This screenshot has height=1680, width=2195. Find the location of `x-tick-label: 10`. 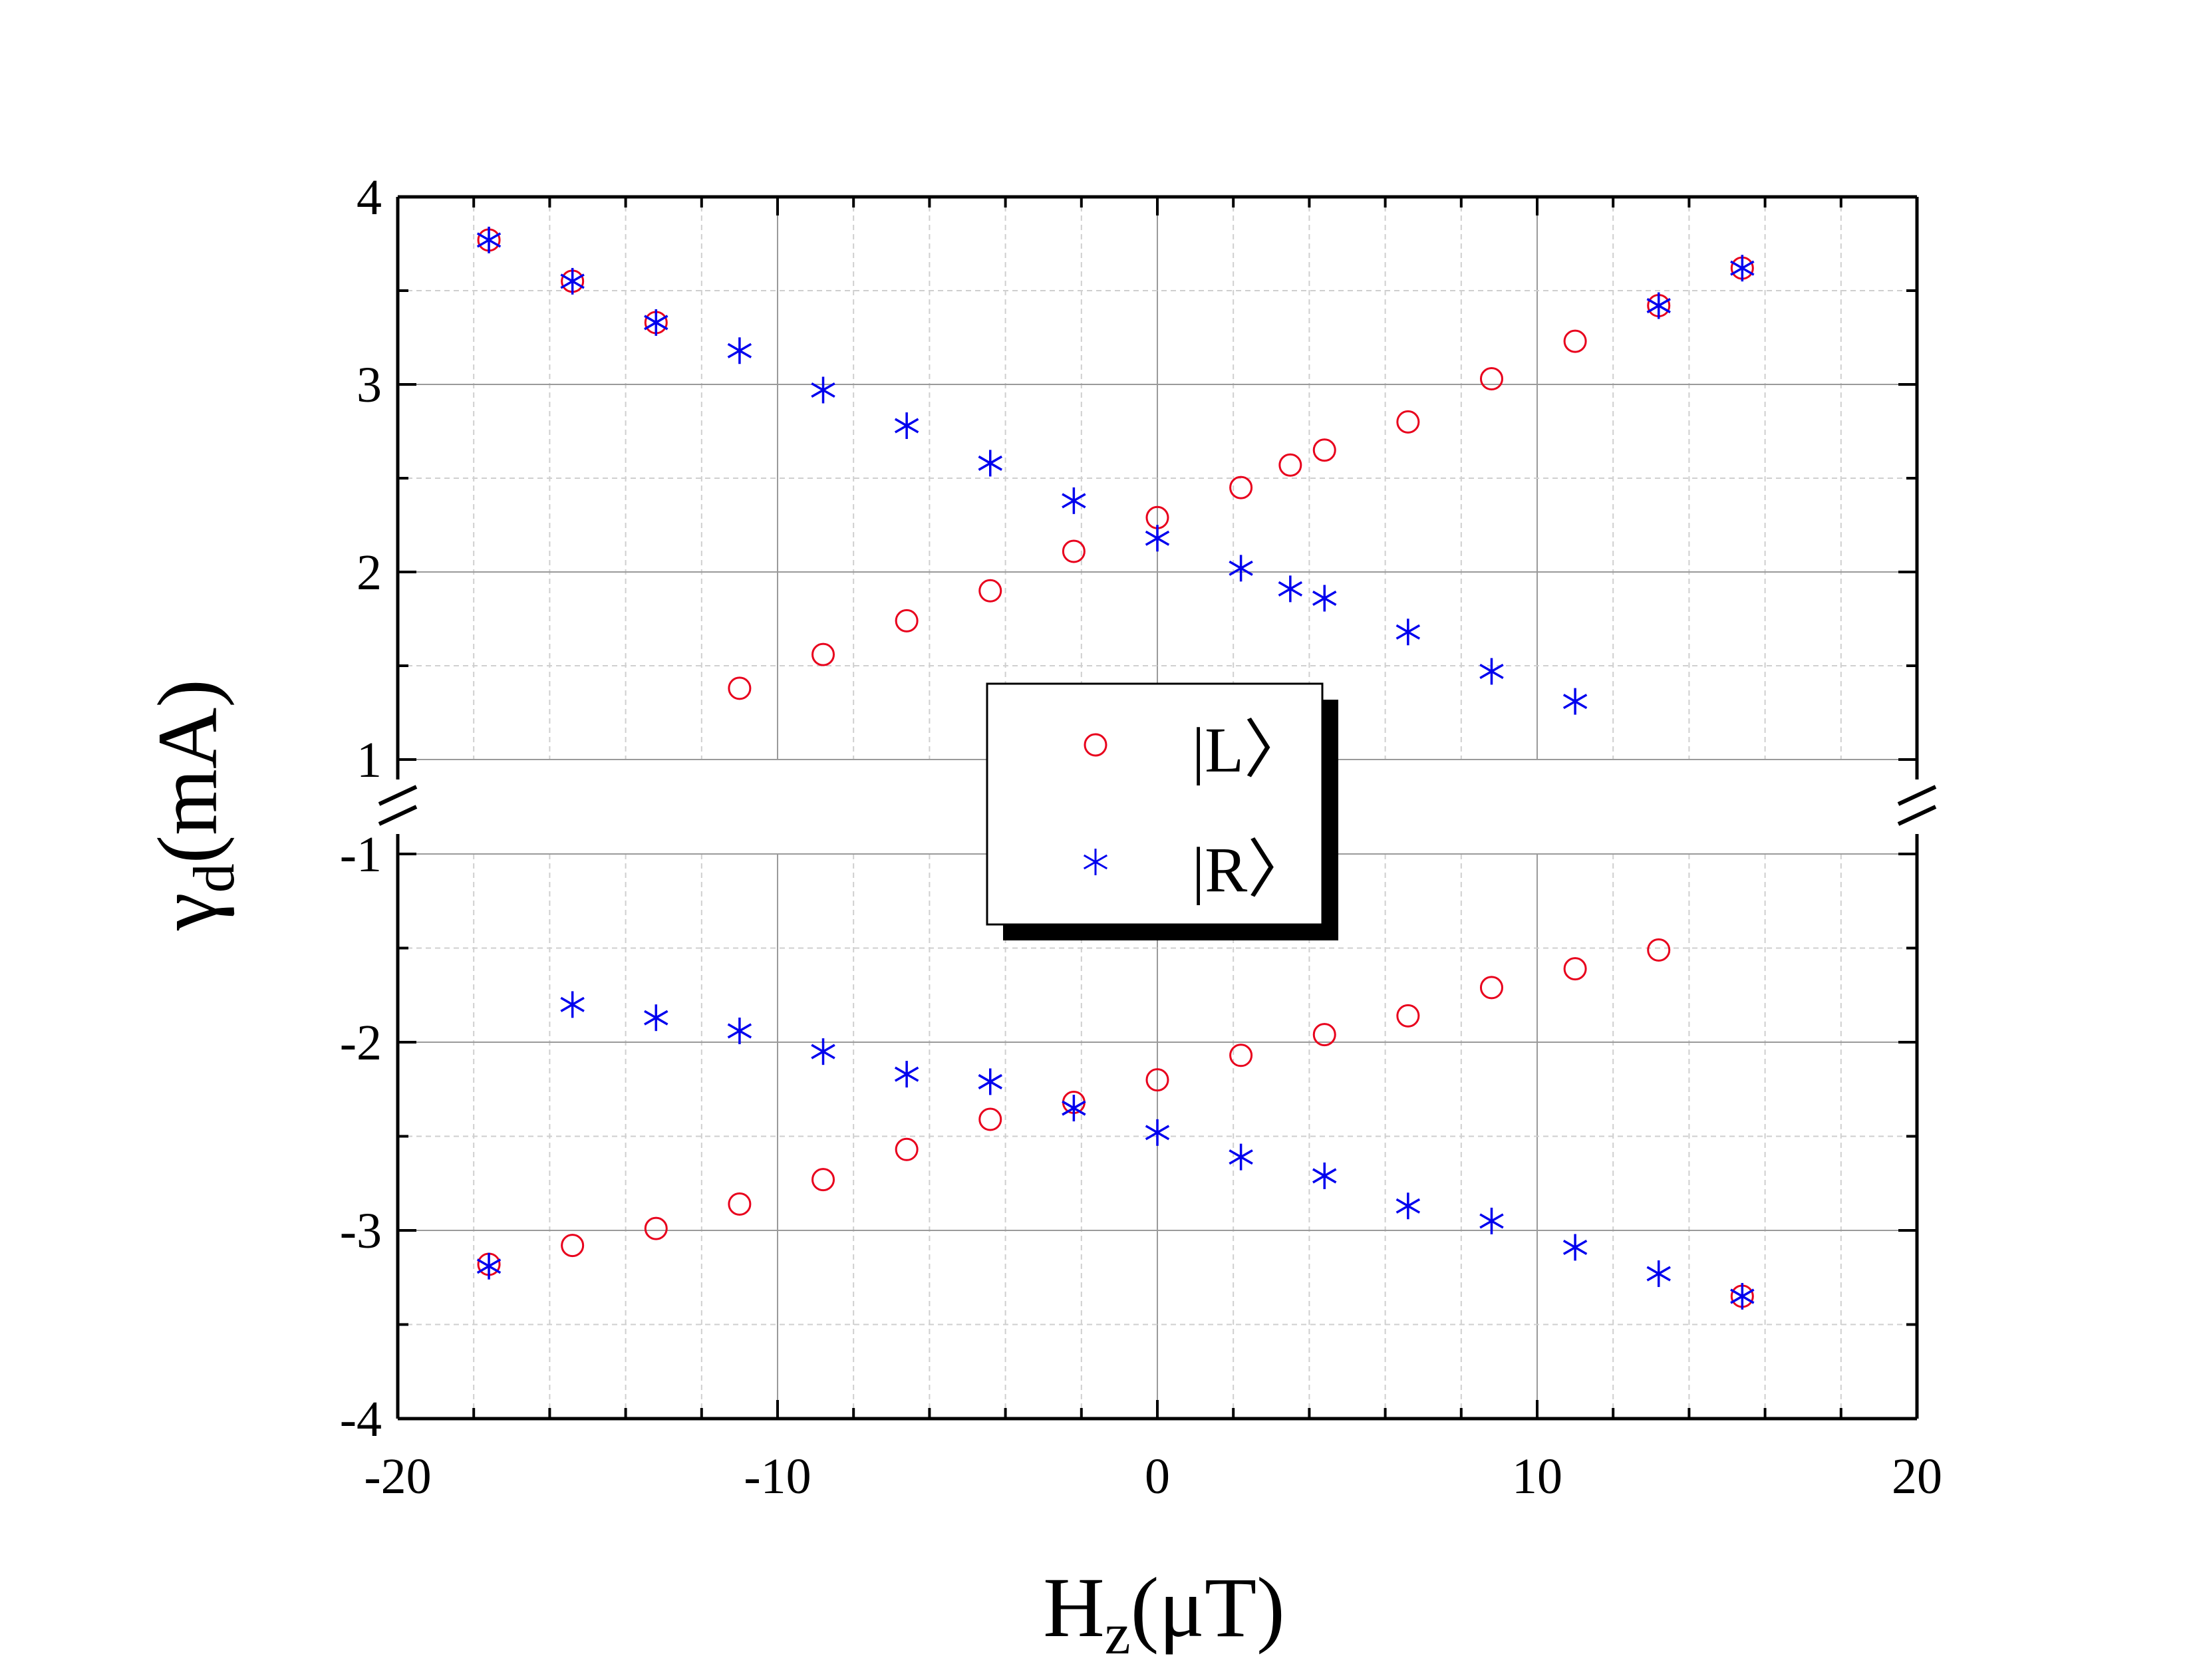

x-tick-label: 10 is located at coordinates (1537, 1476).